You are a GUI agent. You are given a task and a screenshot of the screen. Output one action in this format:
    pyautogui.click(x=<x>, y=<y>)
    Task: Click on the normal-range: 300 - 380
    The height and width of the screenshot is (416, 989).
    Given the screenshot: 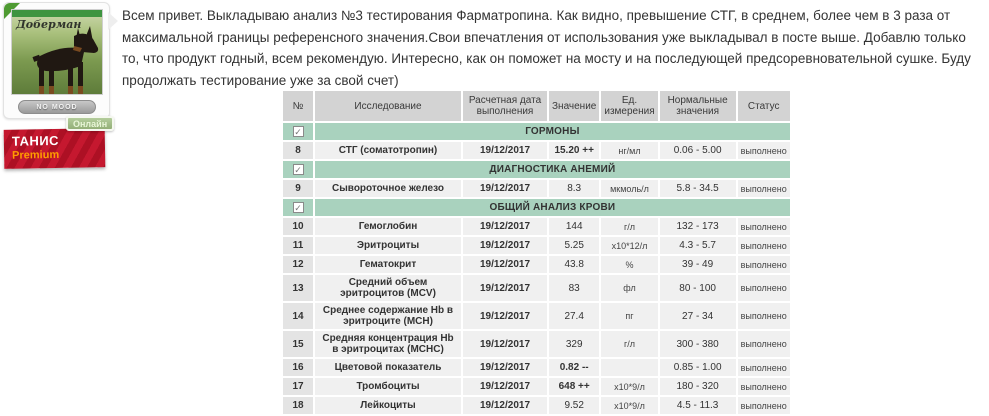 What is the action you would take?
    pyautogui.click(x=697, y=344)
    